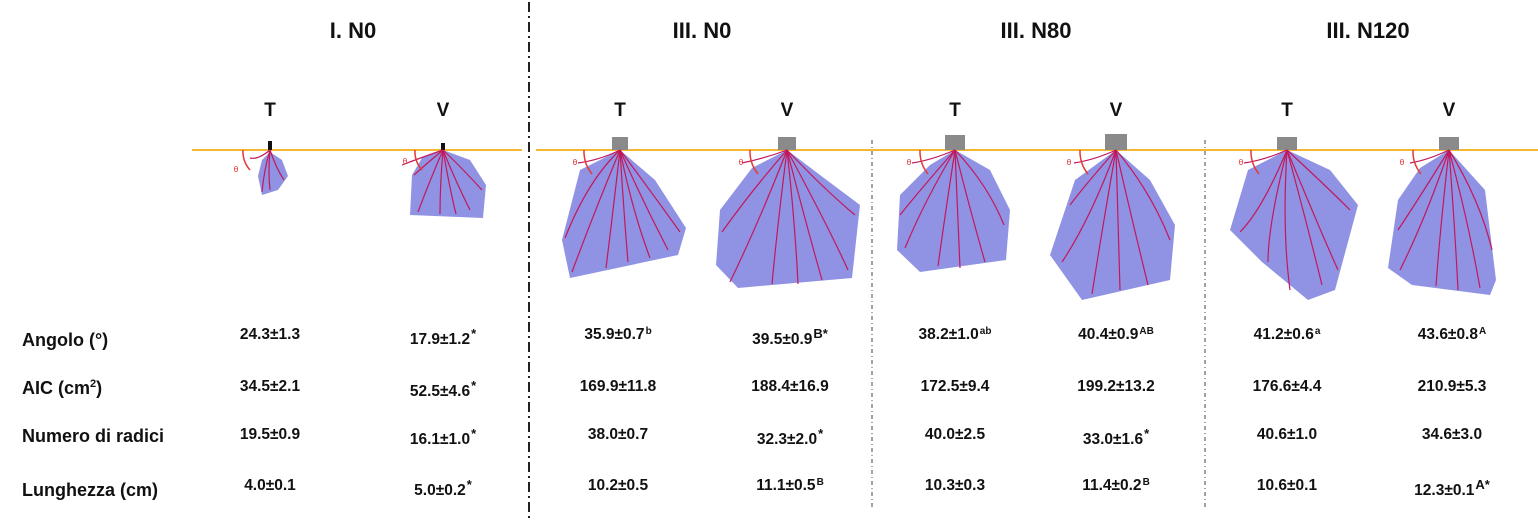 Image resolution: width=1538 pixels, height=520 pixels. What do you see at coordinates (443, 389) in the screenshot?
I see `value-cell-aic: 52.5±4.6*` at bounding box center [443, 389].